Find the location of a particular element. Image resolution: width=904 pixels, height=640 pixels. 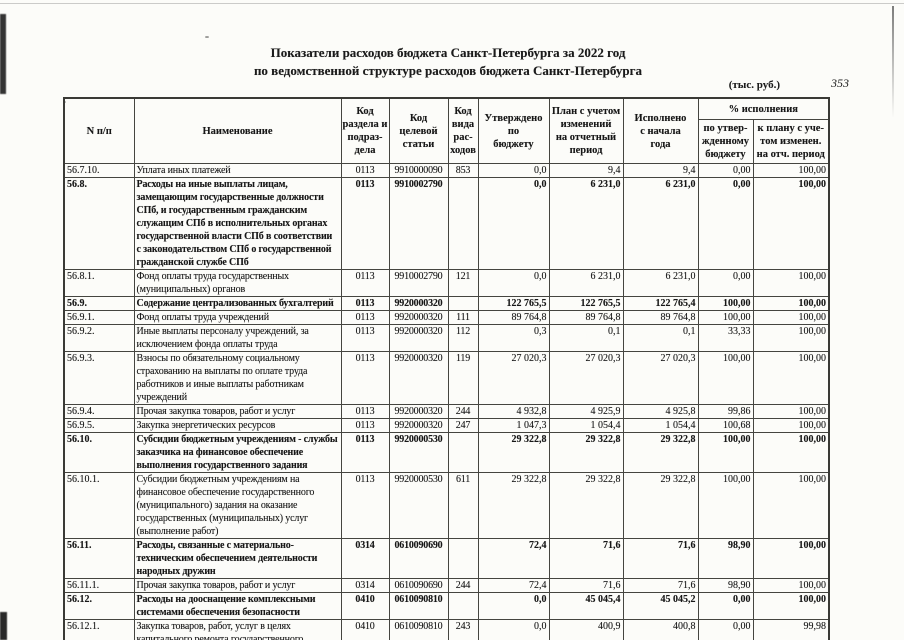

cell-approved: 0,3 is located at coordinates (513, 338).